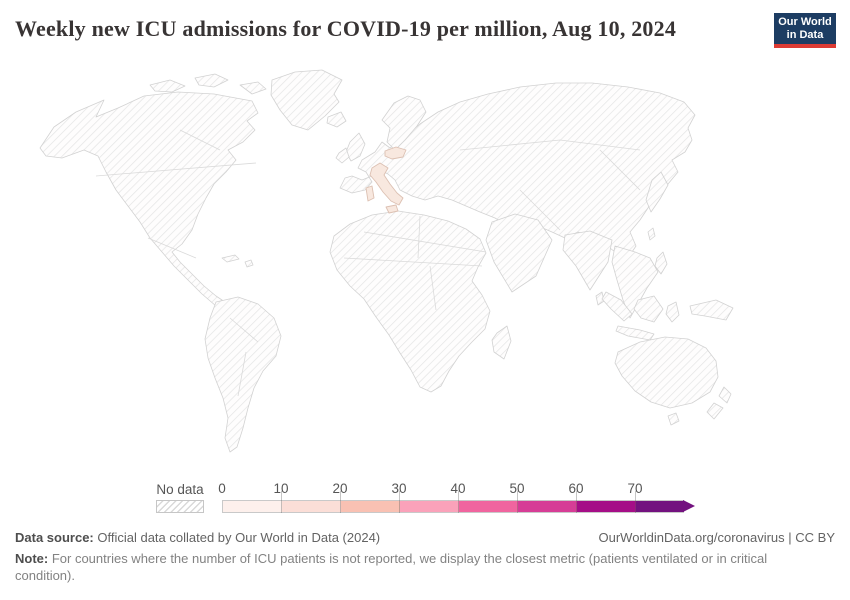  What do you see at coordinates (340, 488) in the screenshot?
I see `legend-tick-label: 20` at bounding box center [340, 488].